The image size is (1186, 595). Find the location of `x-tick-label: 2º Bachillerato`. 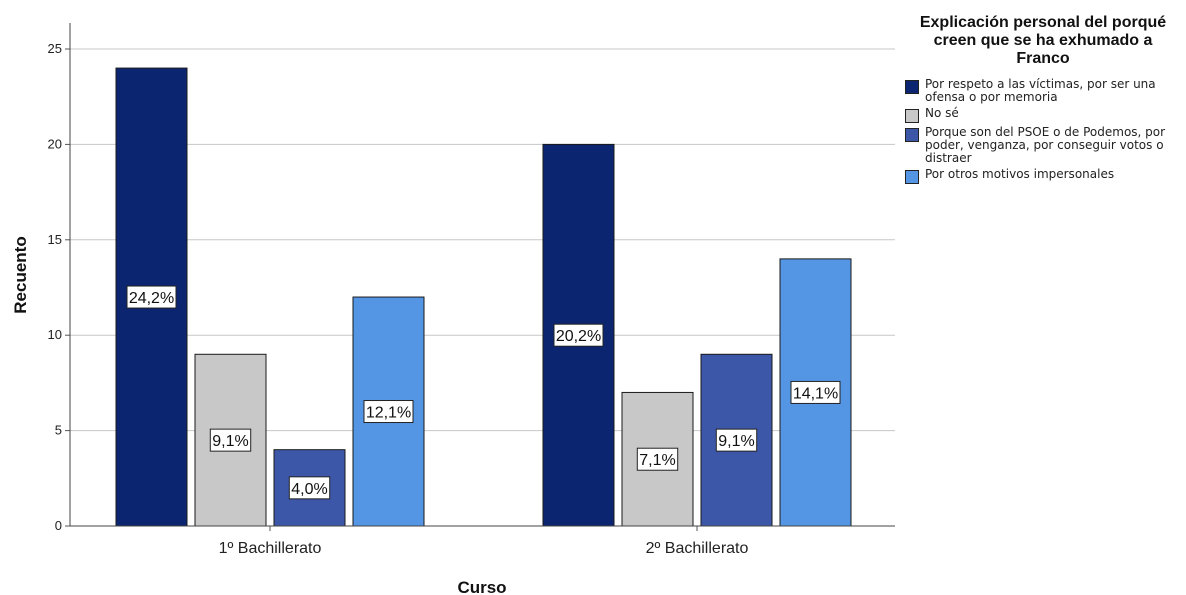

x-tick-label: 2º Bachillerato is located at coordinates (697, 548).